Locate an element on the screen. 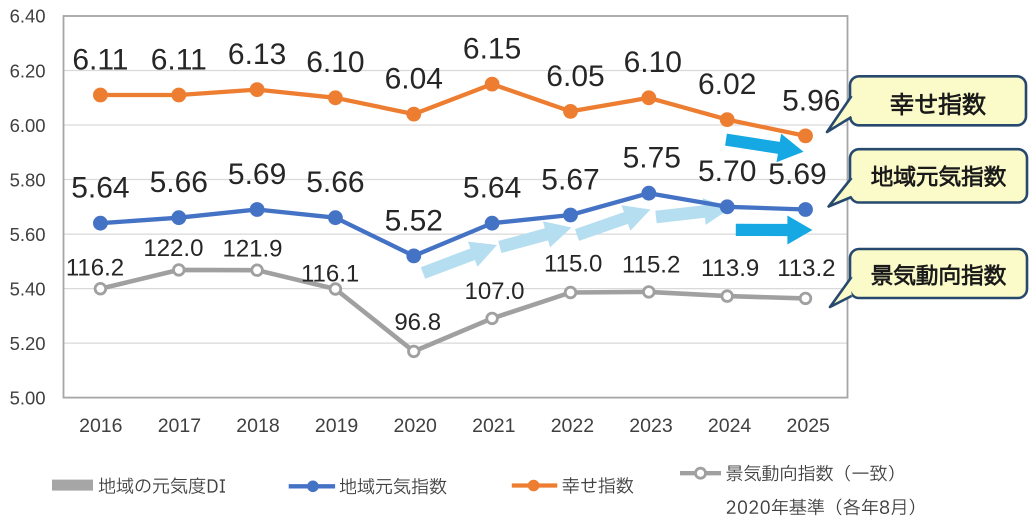  svg-text: 6.40 is located at coordinates (28, 16).